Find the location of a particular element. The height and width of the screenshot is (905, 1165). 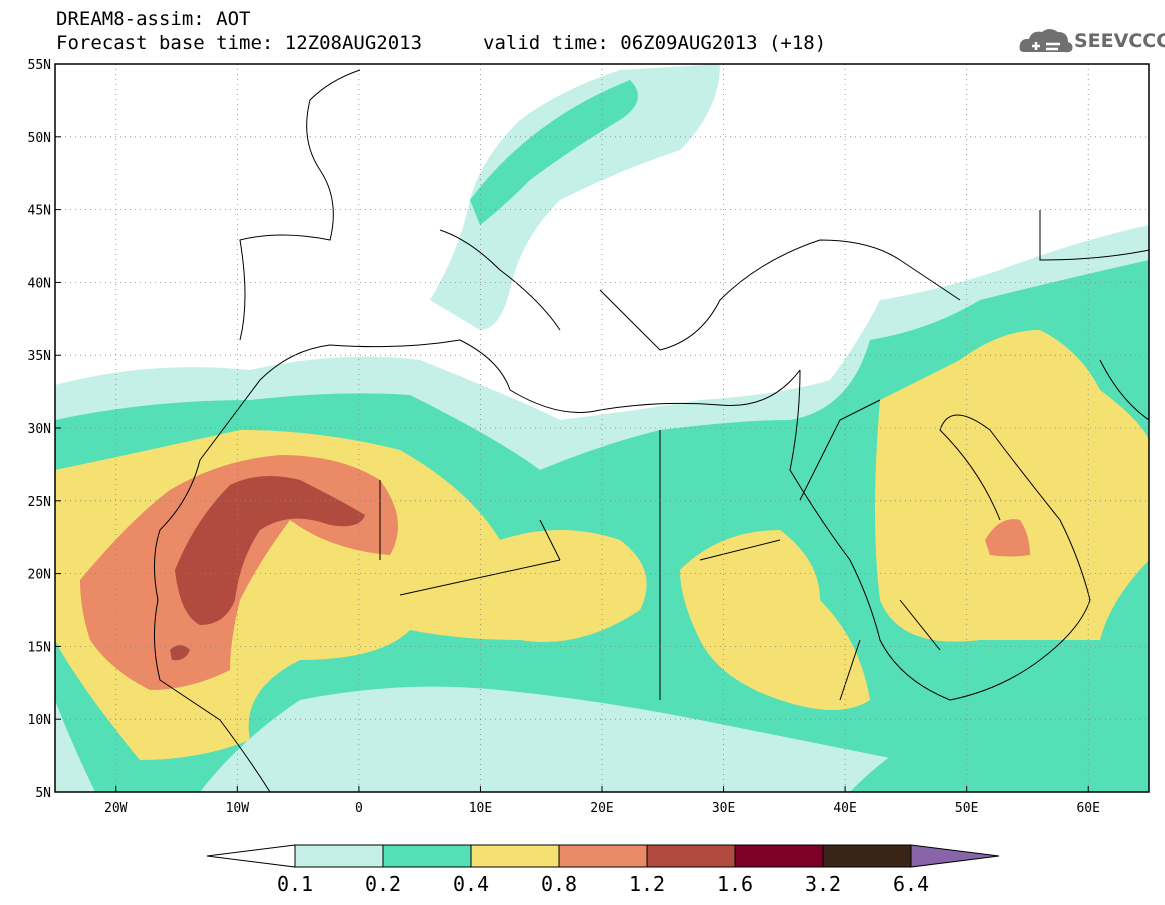

cloud-logo-icon is located at coordinates (1046, 41).